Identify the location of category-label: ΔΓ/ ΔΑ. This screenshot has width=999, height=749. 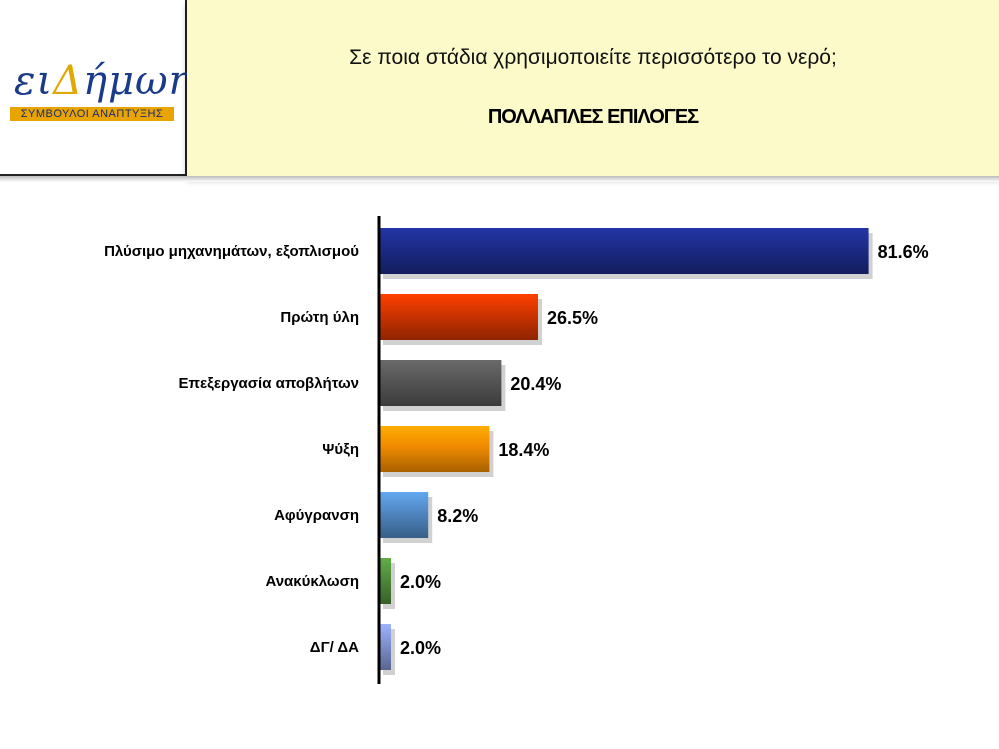
(334, 647).